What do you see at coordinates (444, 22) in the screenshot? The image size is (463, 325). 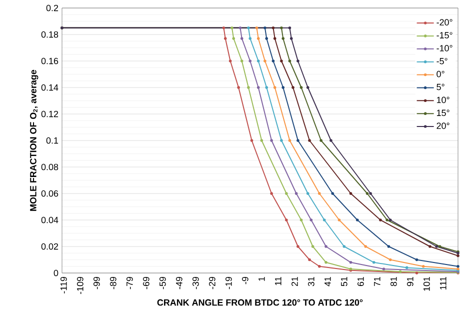 I see `legend-label: -20°` at bounding box center [444, 22].